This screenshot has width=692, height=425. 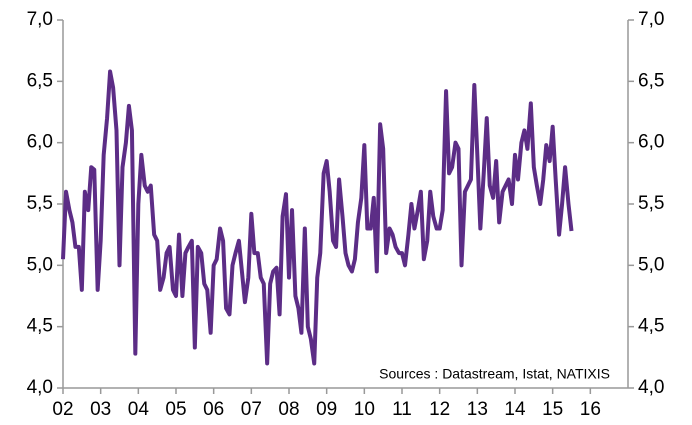 I want to click on x-tick-label: 13, so click(x=477, y=409).